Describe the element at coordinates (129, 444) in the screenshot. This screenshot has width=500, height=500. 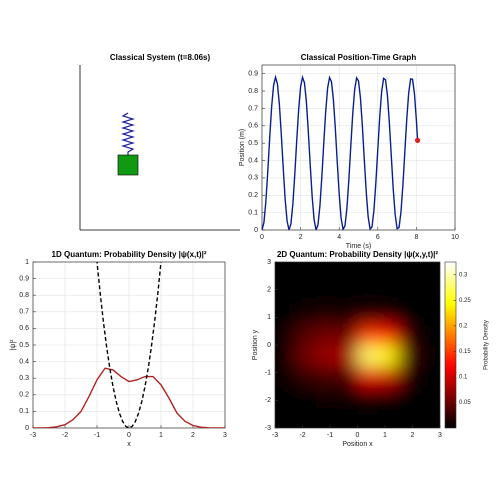
I see `x-axis-label: x` at that location.